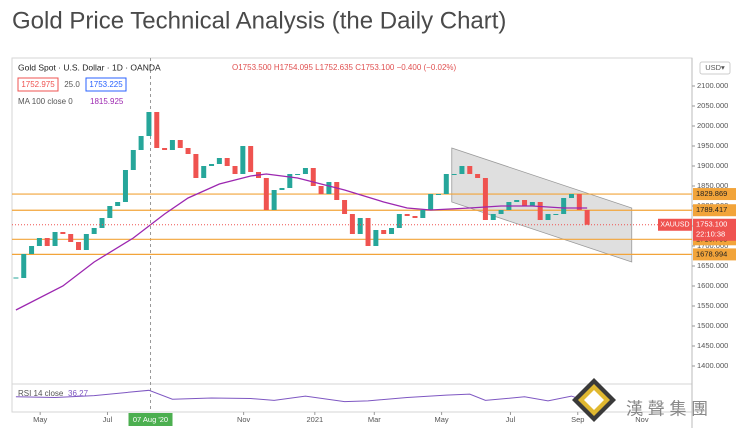 This screenshot has height=428, width=736. I want to click on y-tick-label: 2000.000, so click(712, 125).